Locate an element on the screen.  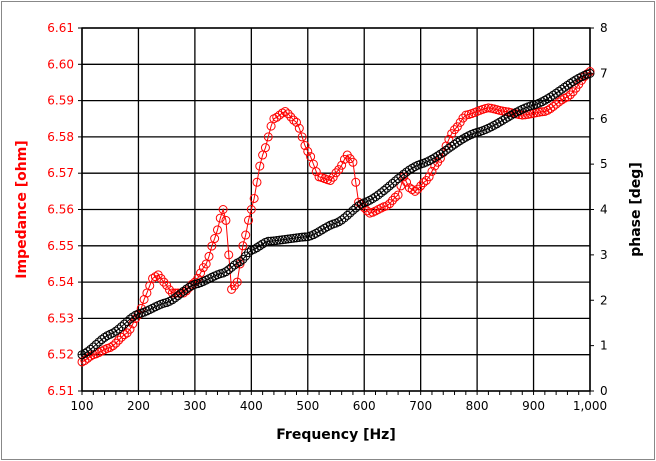
y-tick-label: 6.58 is located at coordinates (60, 137).